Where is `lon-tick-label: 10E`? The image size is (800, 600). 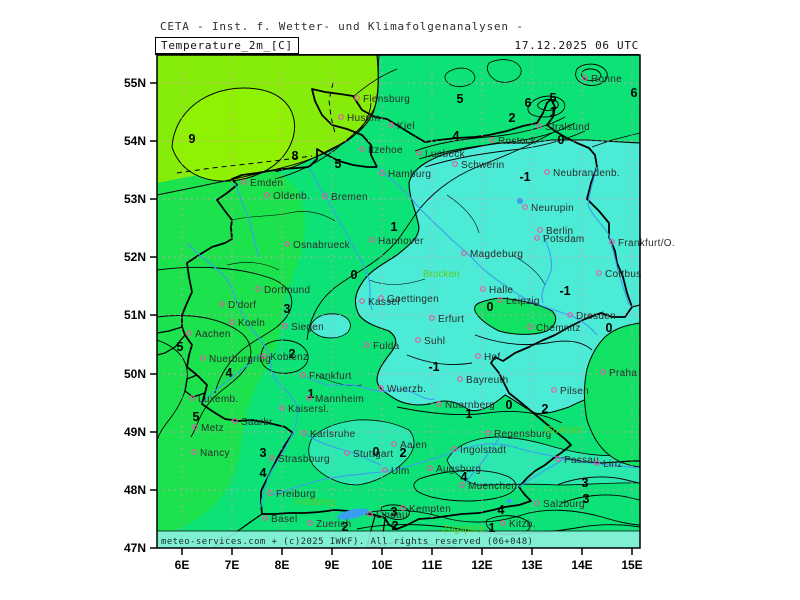 lon-tick-label: 10E is located at coordinates (381, 565).